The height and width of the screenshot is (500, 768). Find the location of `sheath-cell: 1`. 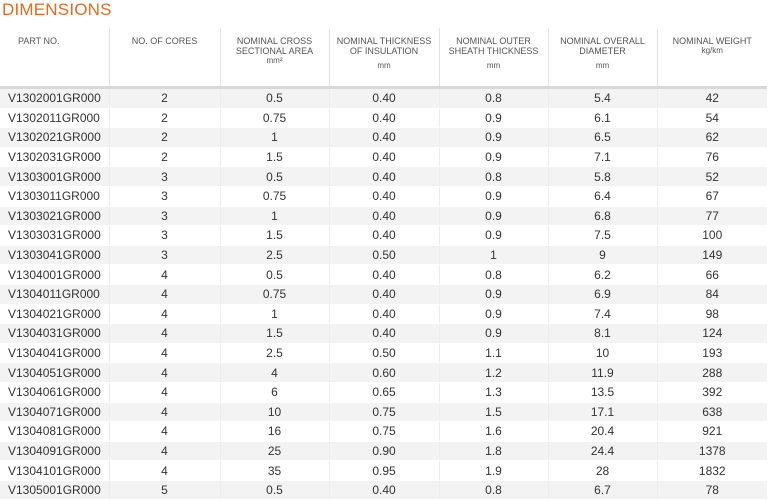

sheath-cell: 1 is located at coordinates (494, 255).